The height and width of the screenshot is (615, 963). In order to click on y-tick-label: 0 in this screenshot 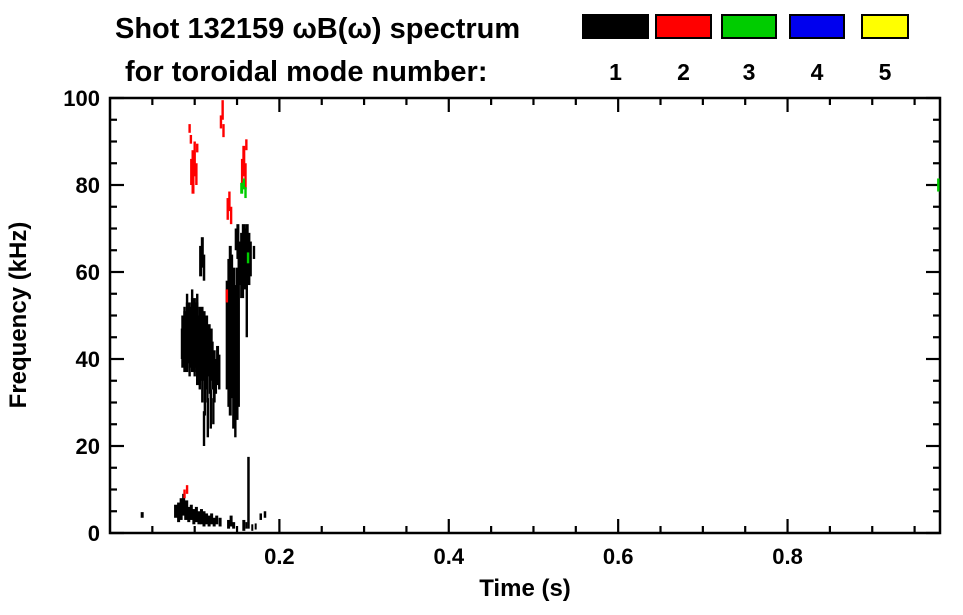, I will do `click(94, 533)`.